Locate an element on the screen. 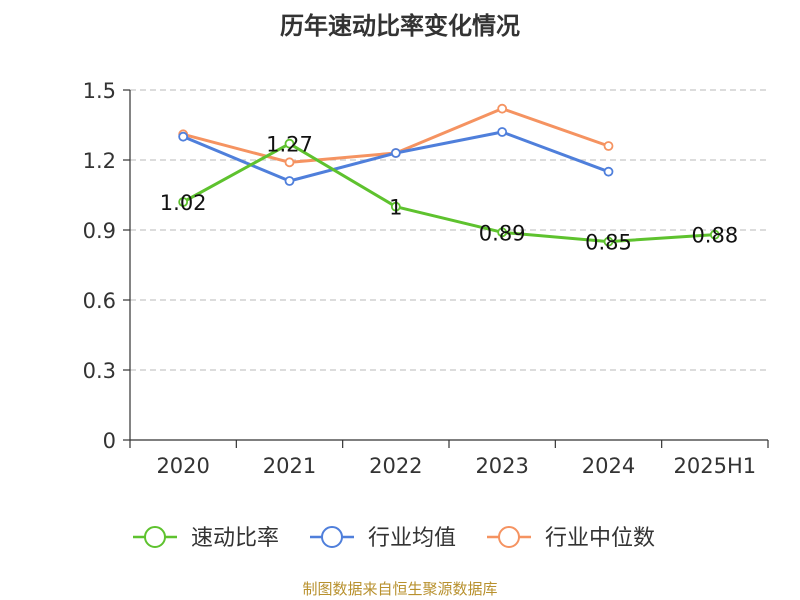 This screenshot has width=800, height=600. x-tick-label: 2024 is located at coordinates (608, 466).